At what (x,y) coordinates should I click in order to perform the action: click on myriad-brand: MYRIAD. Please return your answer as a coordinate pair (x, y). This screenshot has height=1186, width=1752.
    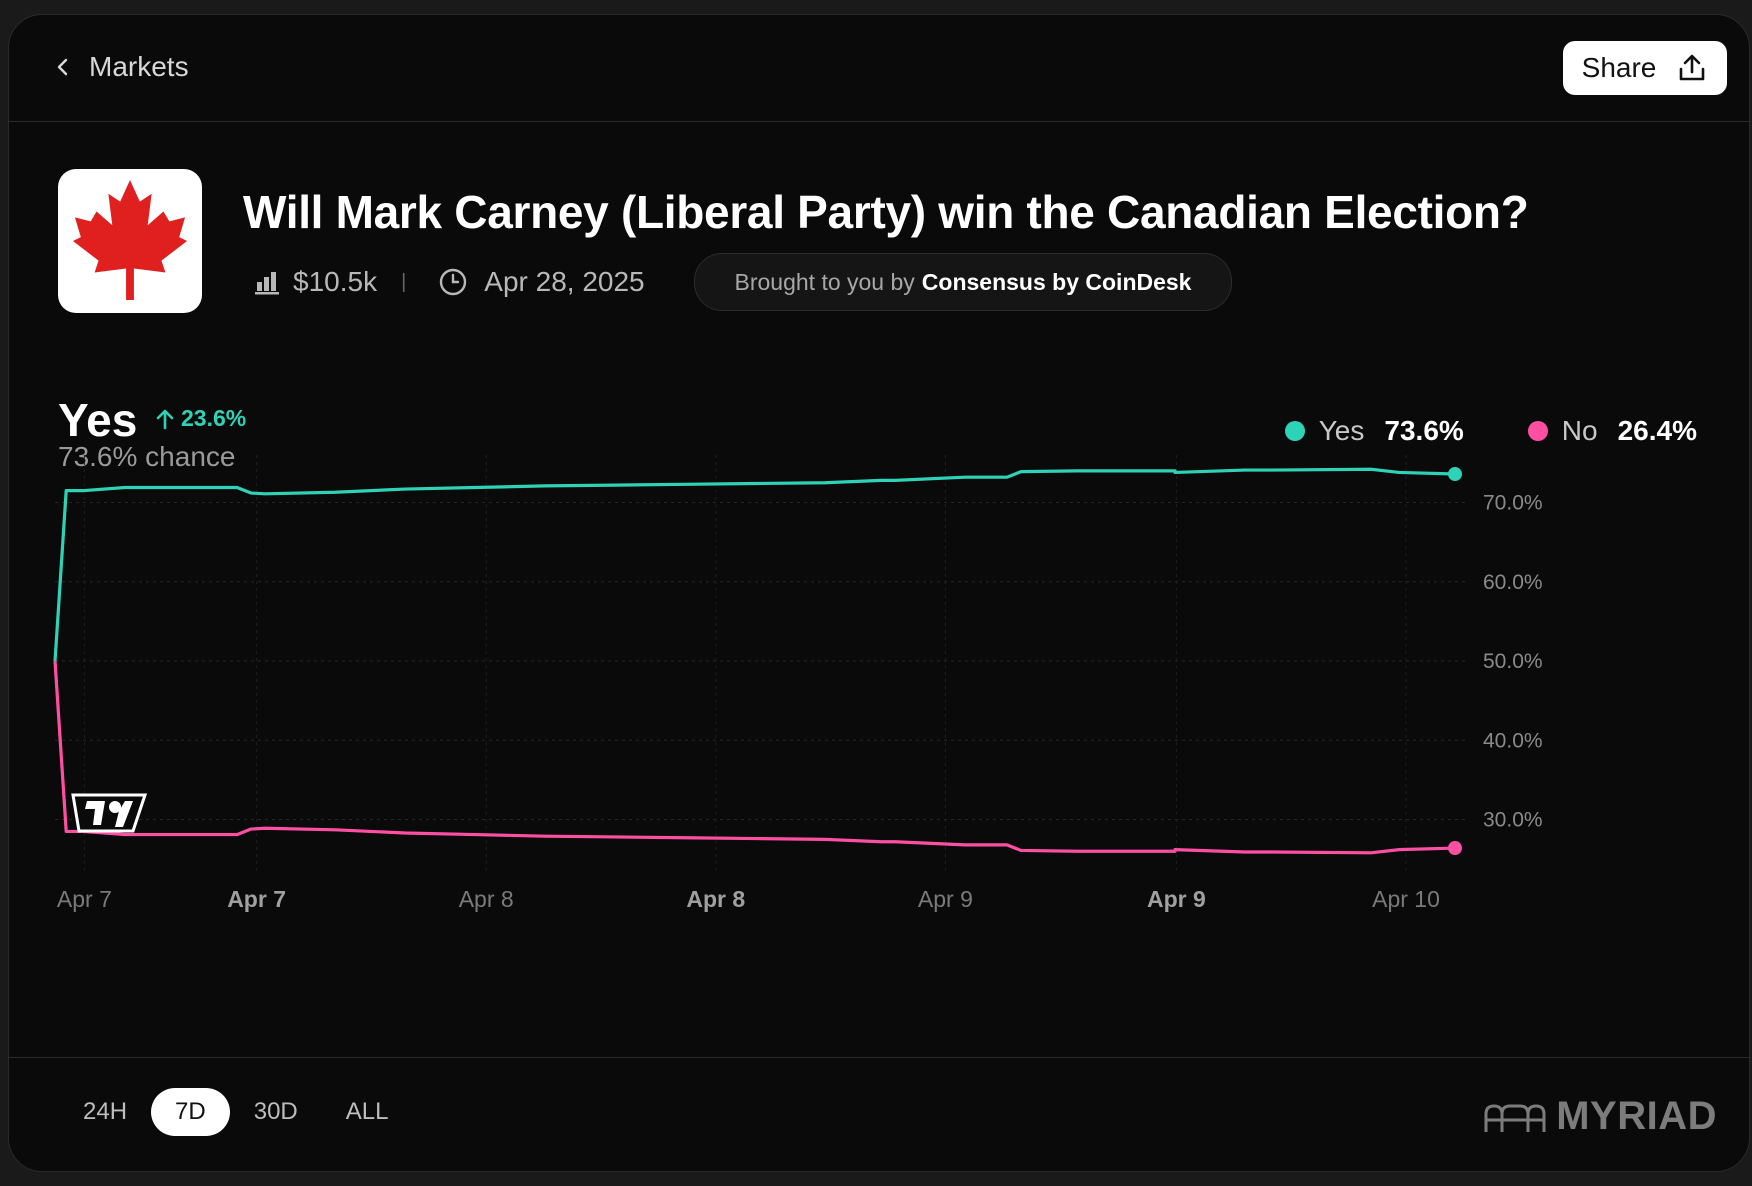
    Looking at the image, I should click on (1600, 1116).